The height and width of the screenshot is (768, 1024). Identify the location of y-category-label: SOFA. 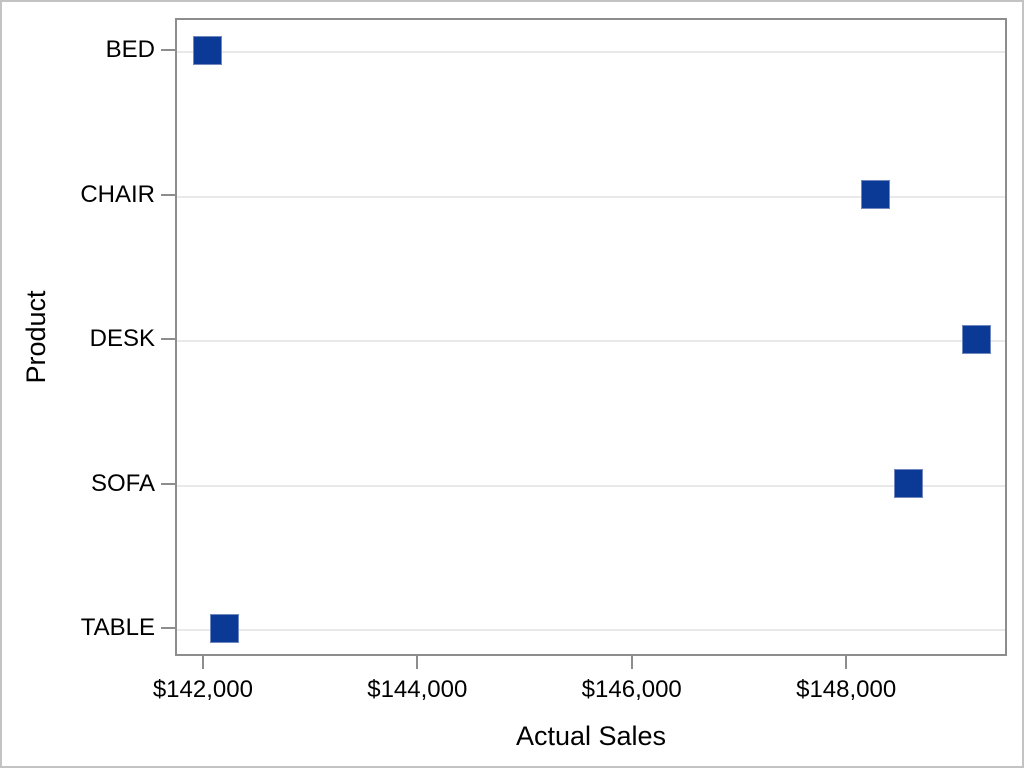
(122, 483).